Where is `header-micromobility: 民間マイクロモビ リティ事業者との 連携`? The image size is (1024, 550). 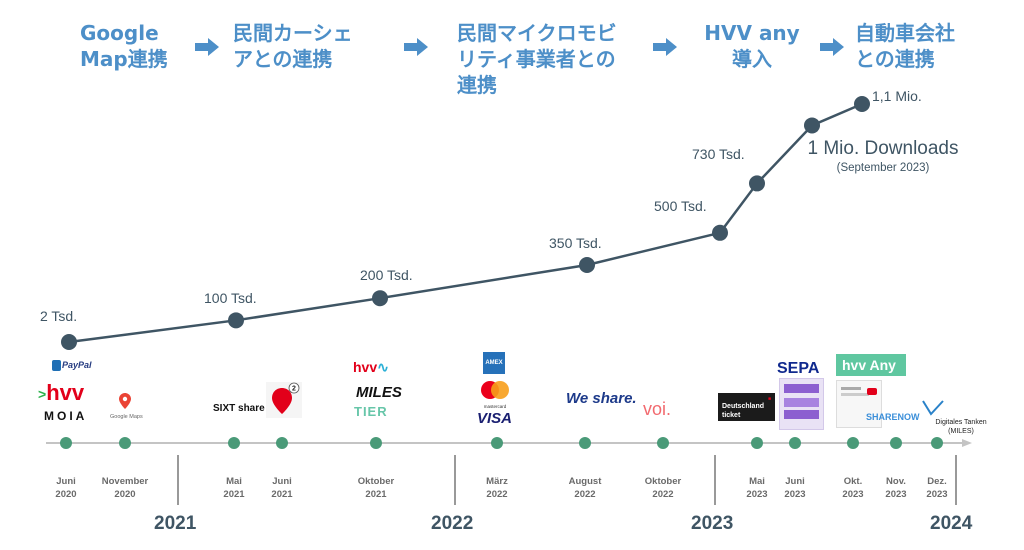 header-micromobility: 民間マイクロモビ リティ事業者との 連携 is located at coordinates (537, 59).